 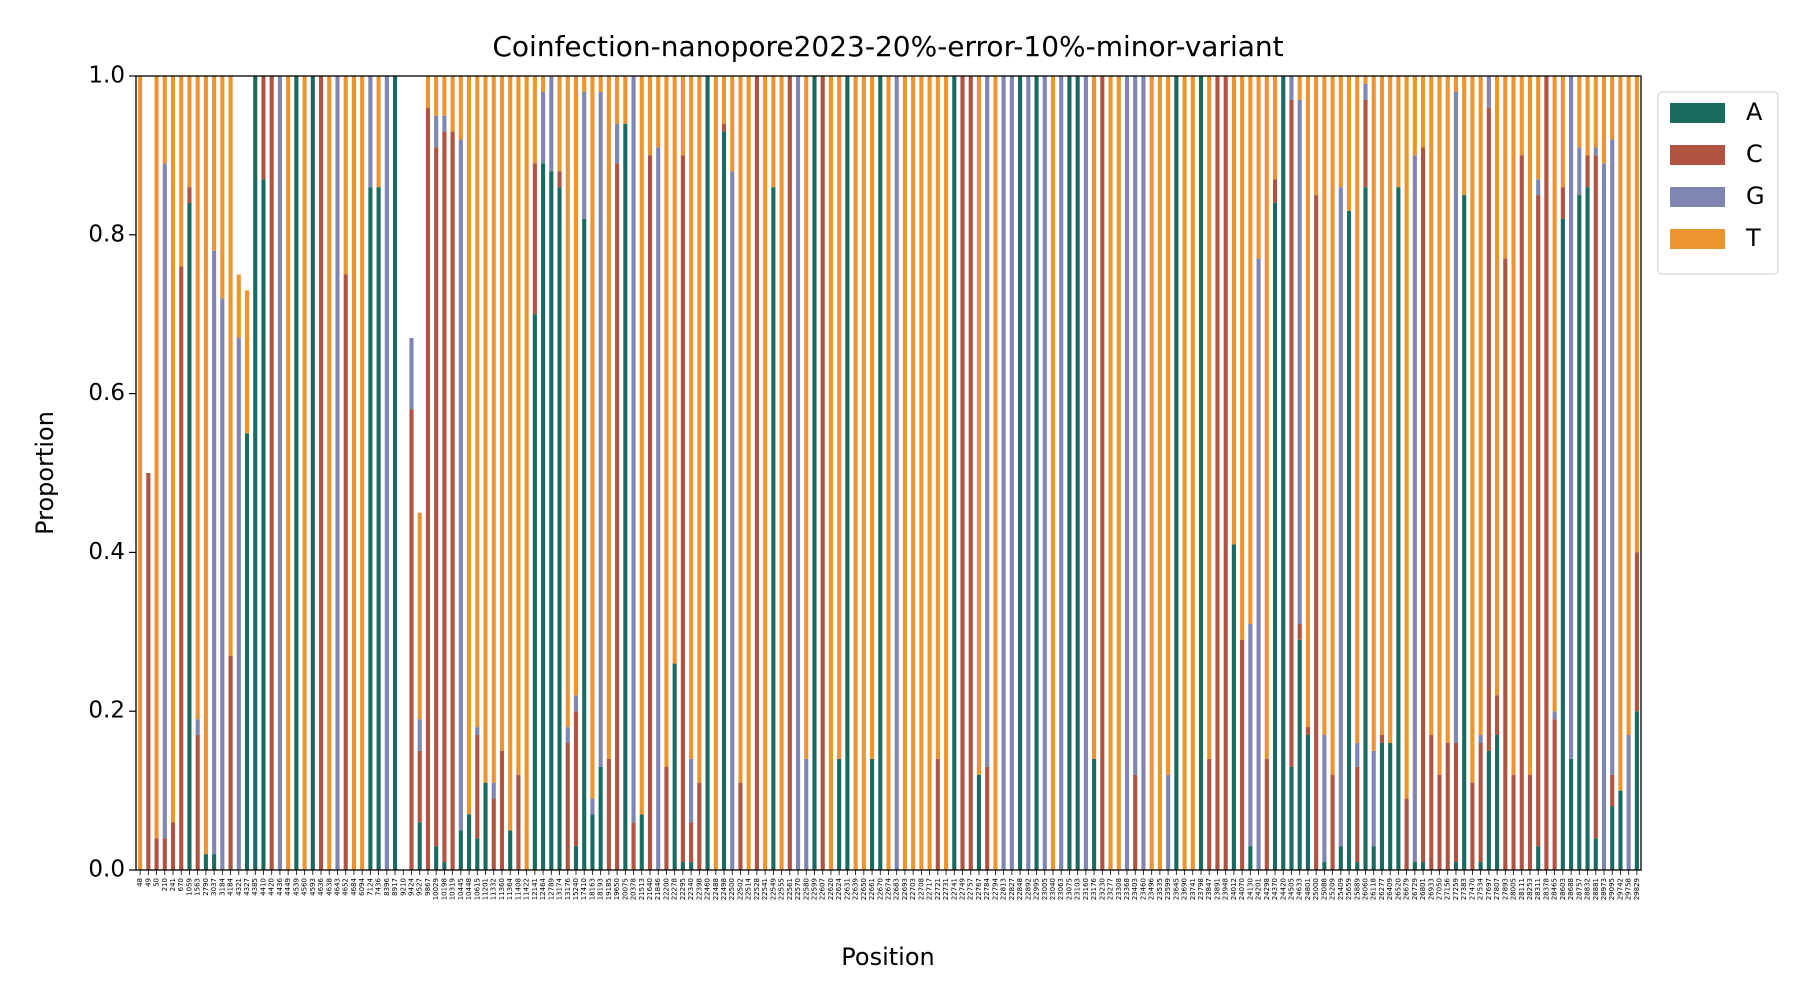 I want to click on x-tick-label: 21640, so click(x=650, y=889).